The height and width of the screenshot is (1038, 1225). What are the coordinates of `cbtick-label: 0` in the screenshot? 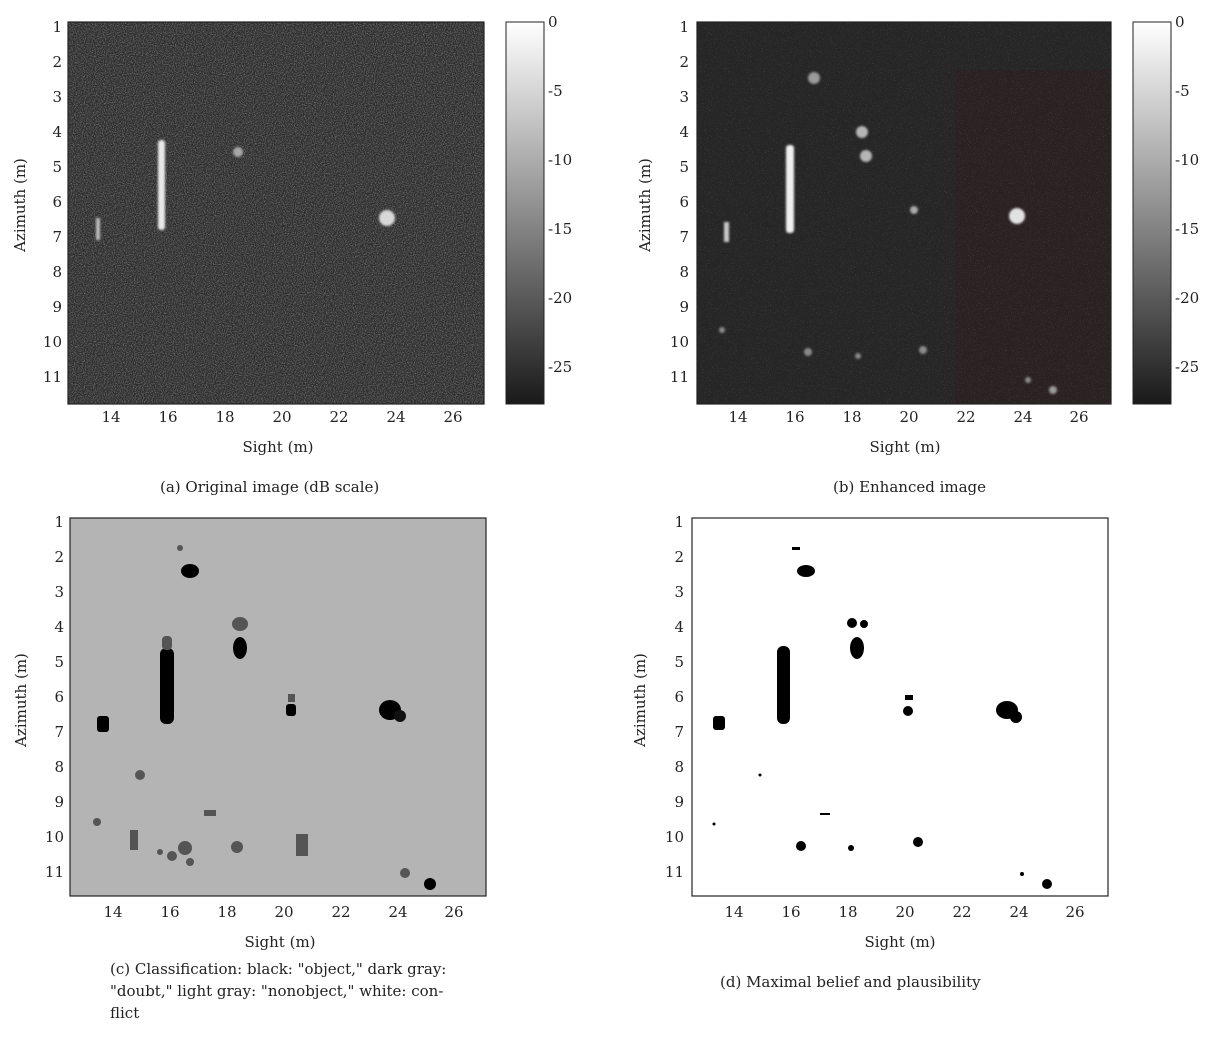 It's located at (553, 22).